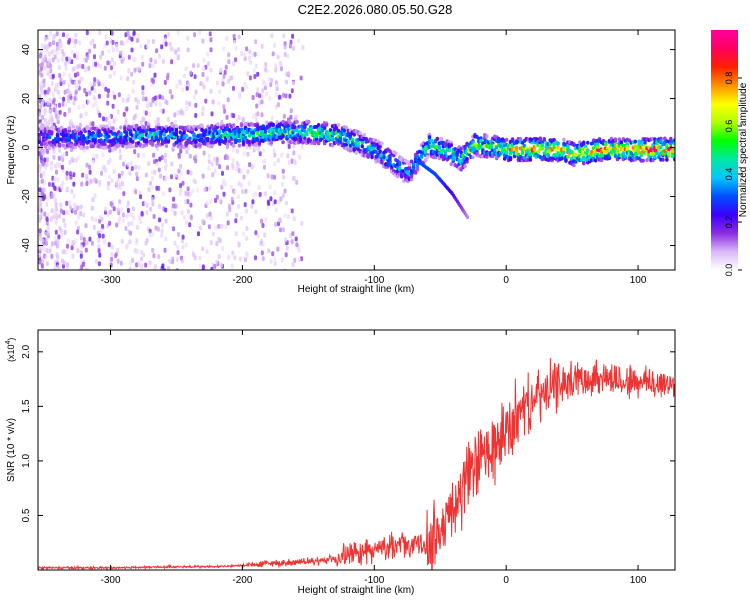  Describe the element at coordinates (26, 461) in the screenshot. I see `y-tick-label: 1.0` at that location.